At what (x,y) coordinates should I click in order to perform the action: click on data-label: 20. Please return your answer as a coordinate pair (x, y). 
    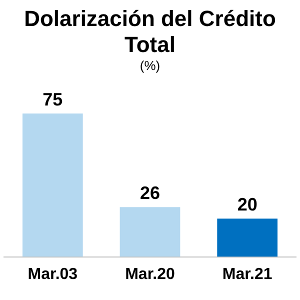
    Looking at the image, I should click on (247, 204).